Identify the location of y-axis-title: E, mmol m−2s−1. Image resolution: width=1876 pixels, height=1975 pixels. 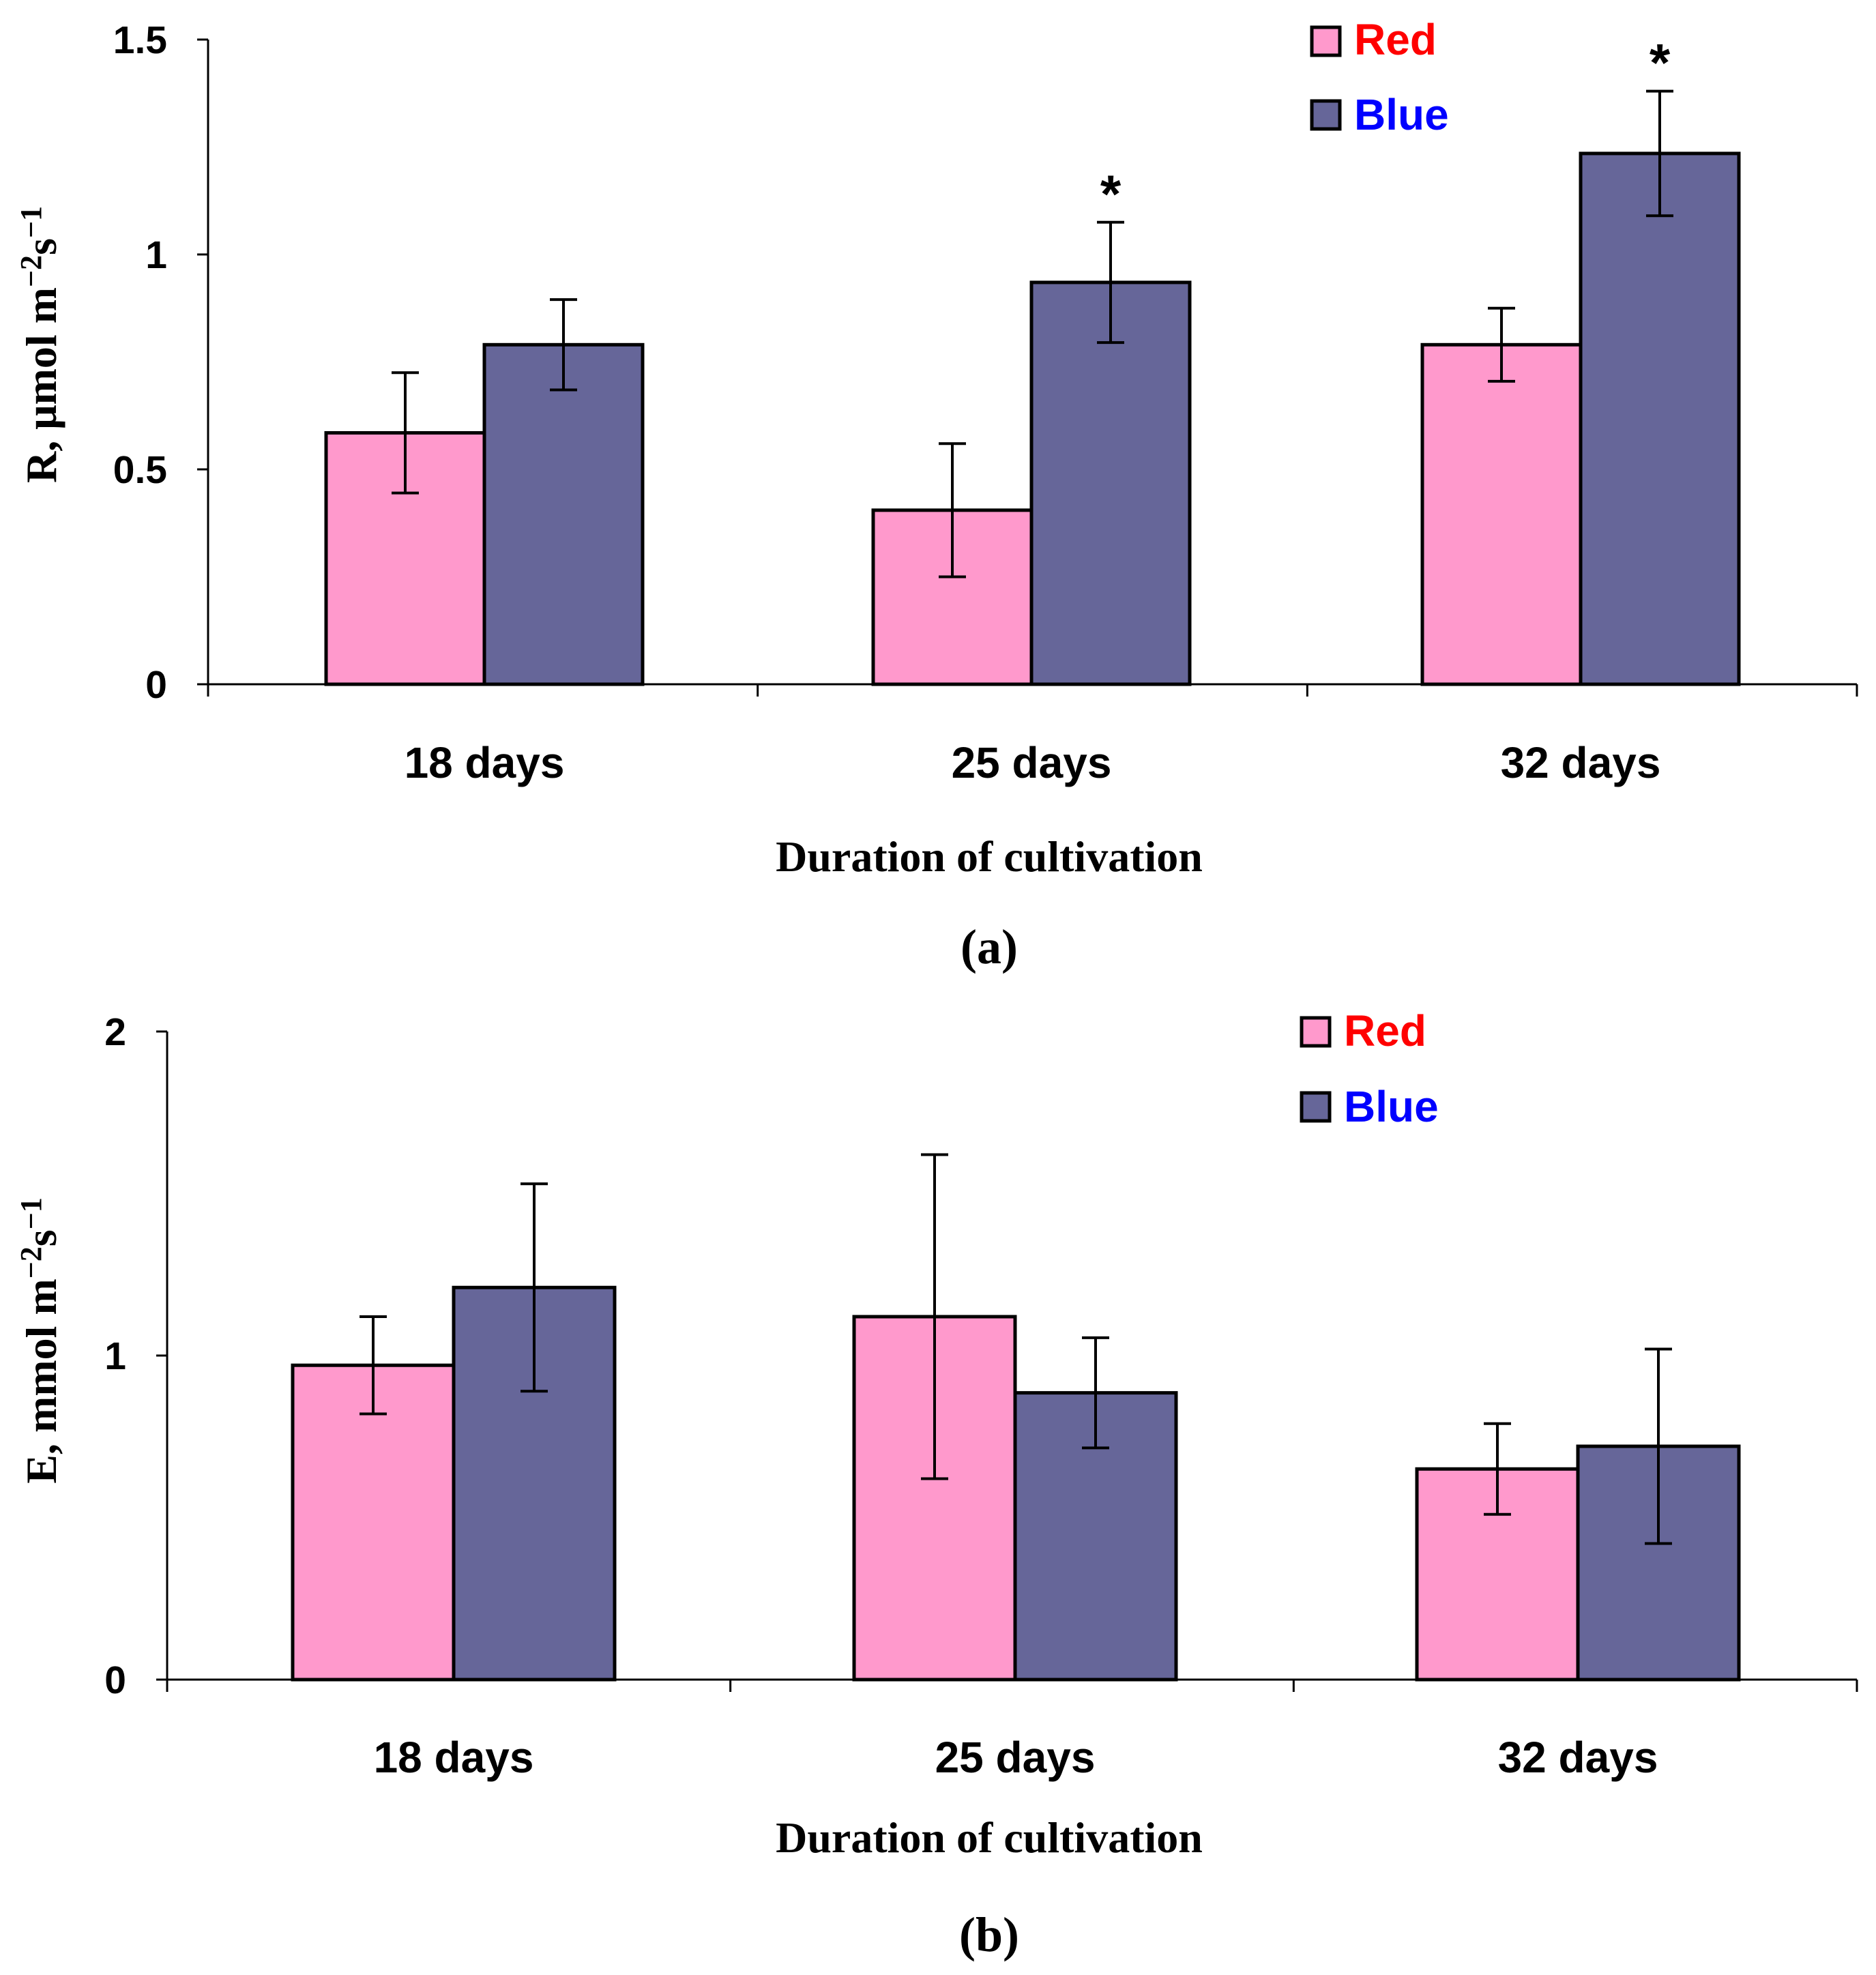
(40, 1340).